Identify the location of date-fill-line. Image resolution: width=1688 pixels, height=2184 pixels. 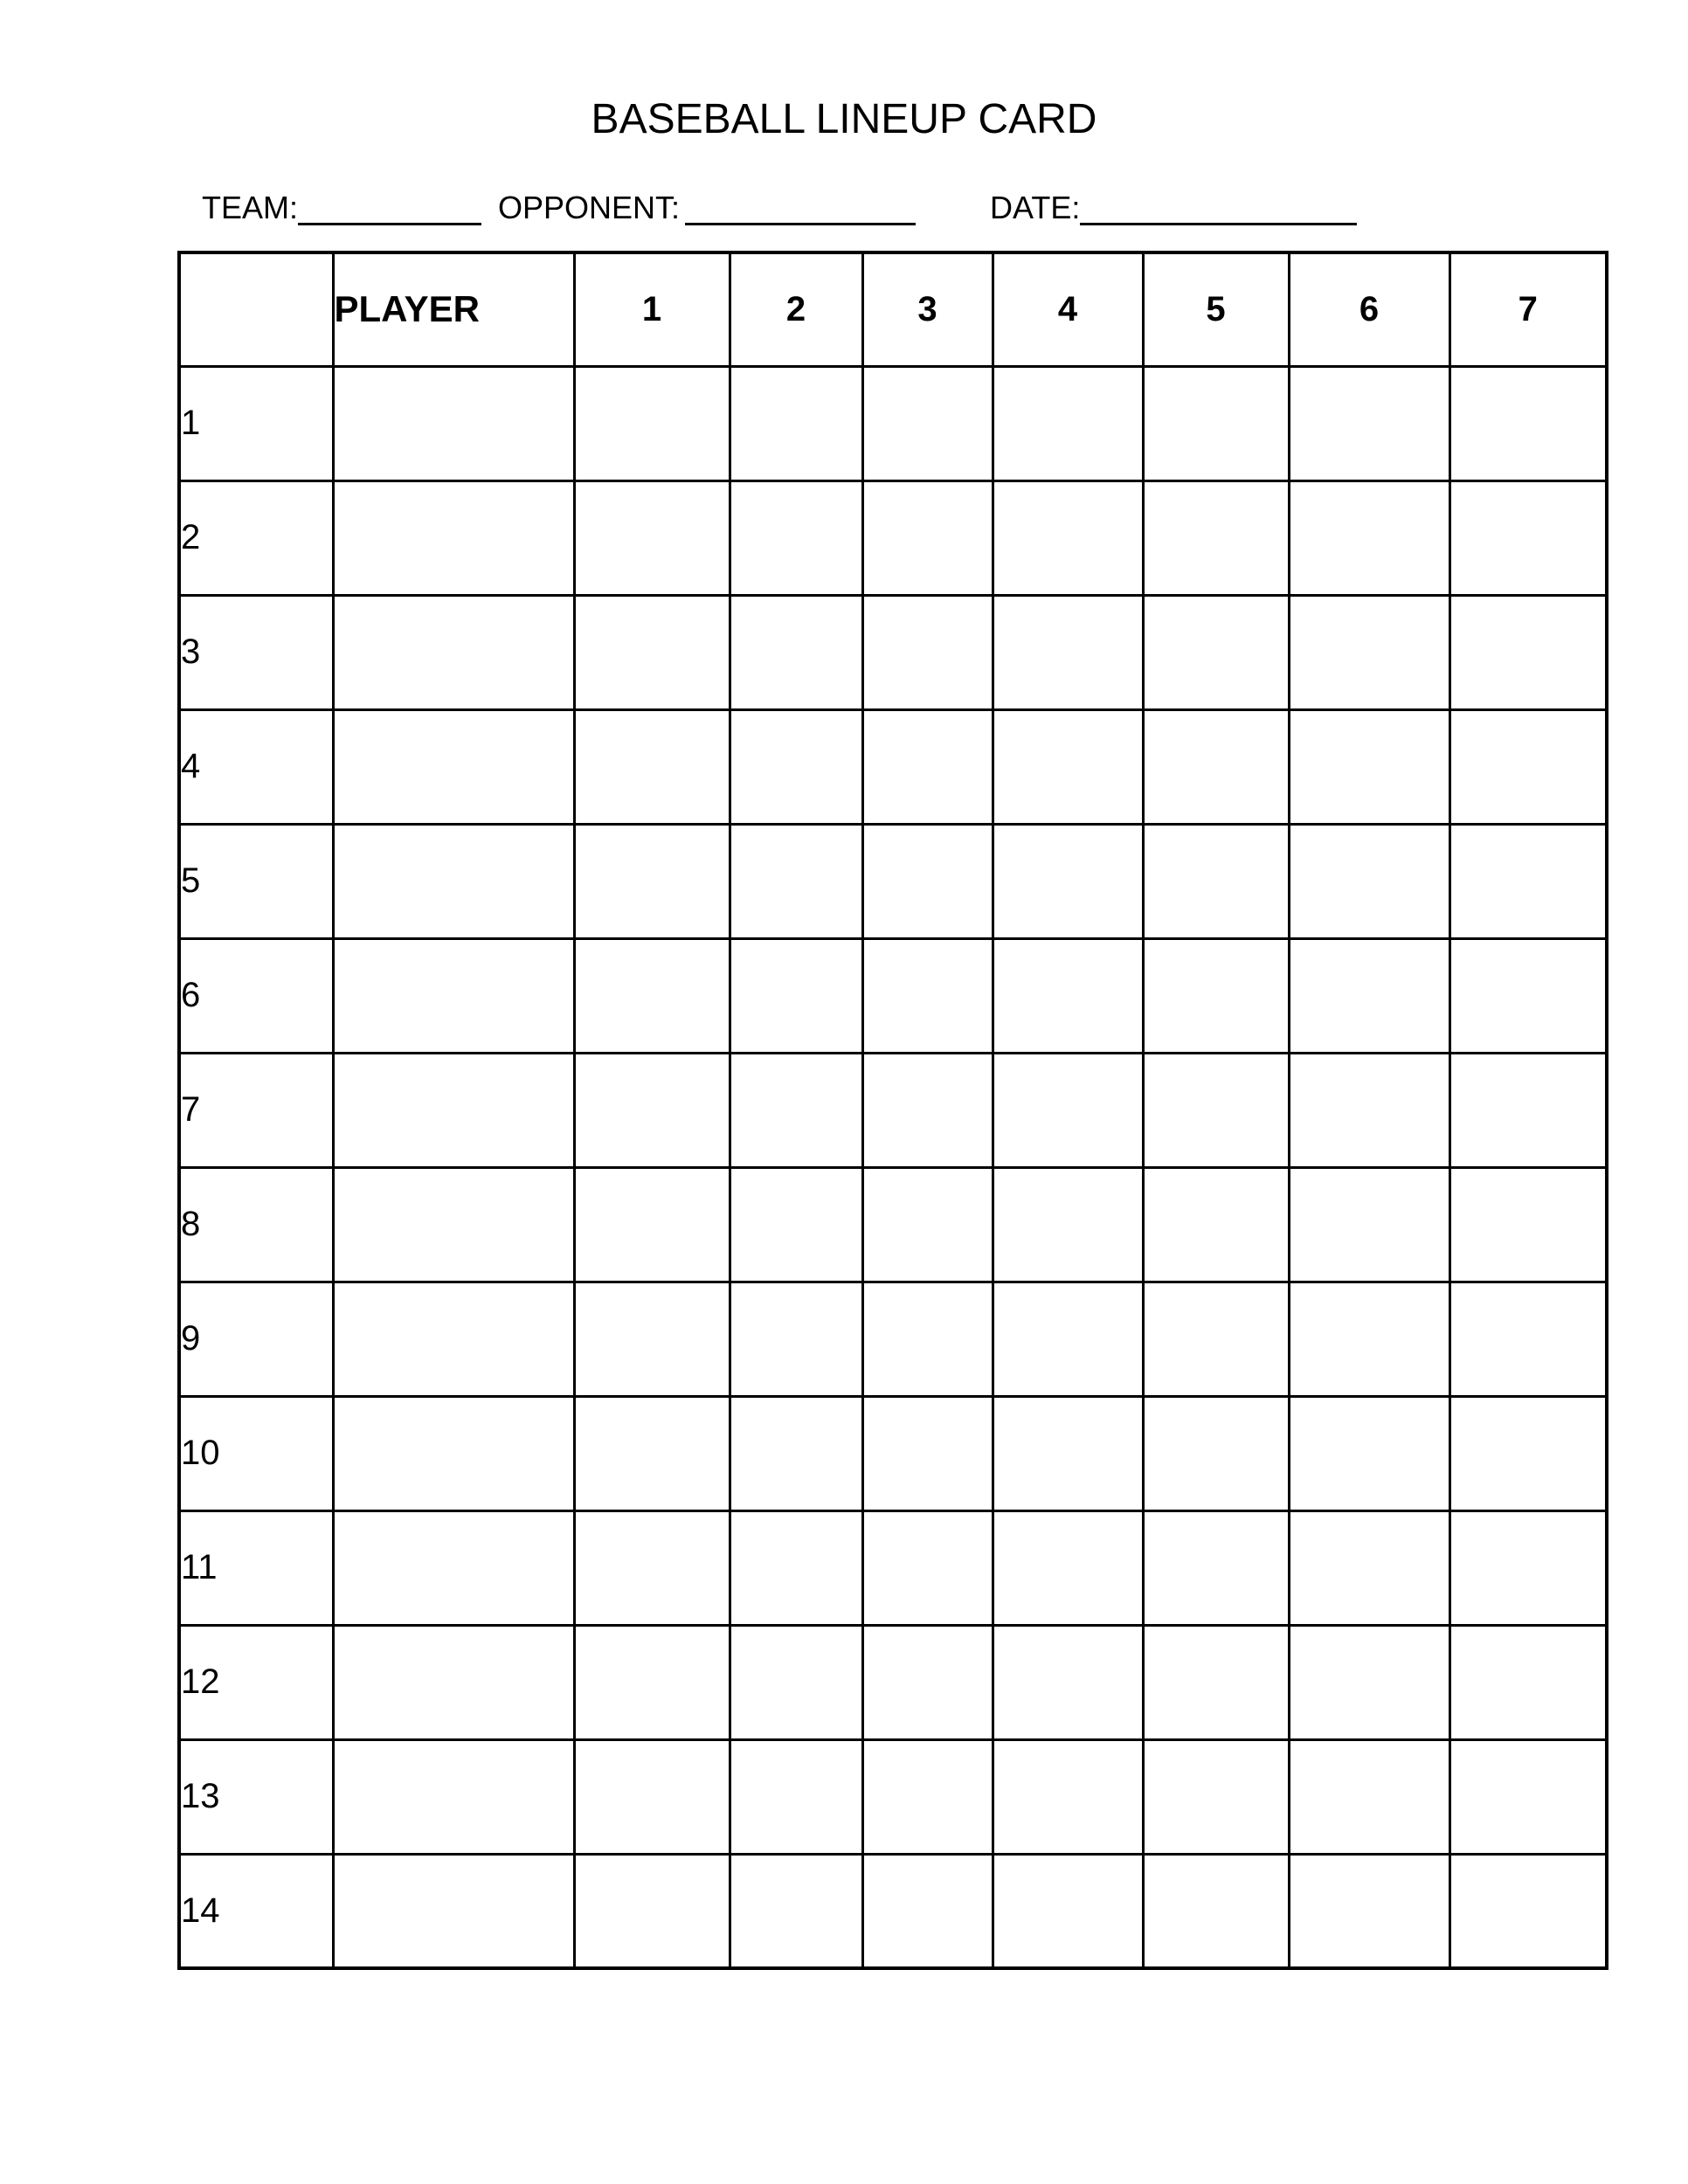
(1219, 208).